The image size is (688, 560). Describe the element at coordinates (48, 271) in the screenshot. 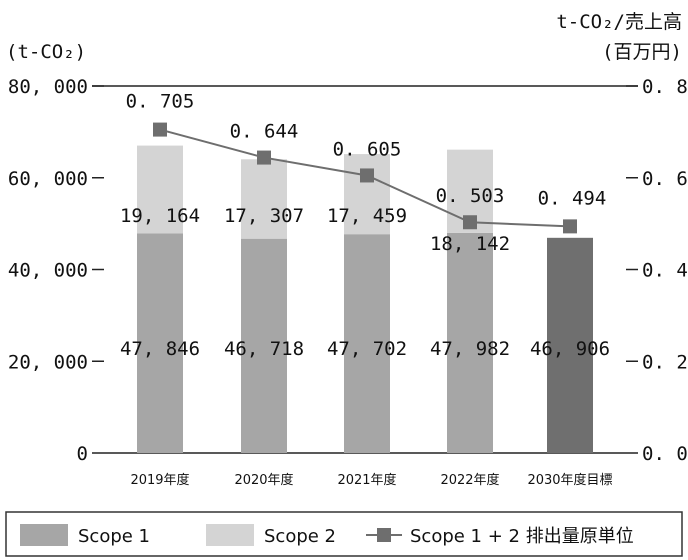

I see `left-tick-label: 40, 000` at that location.